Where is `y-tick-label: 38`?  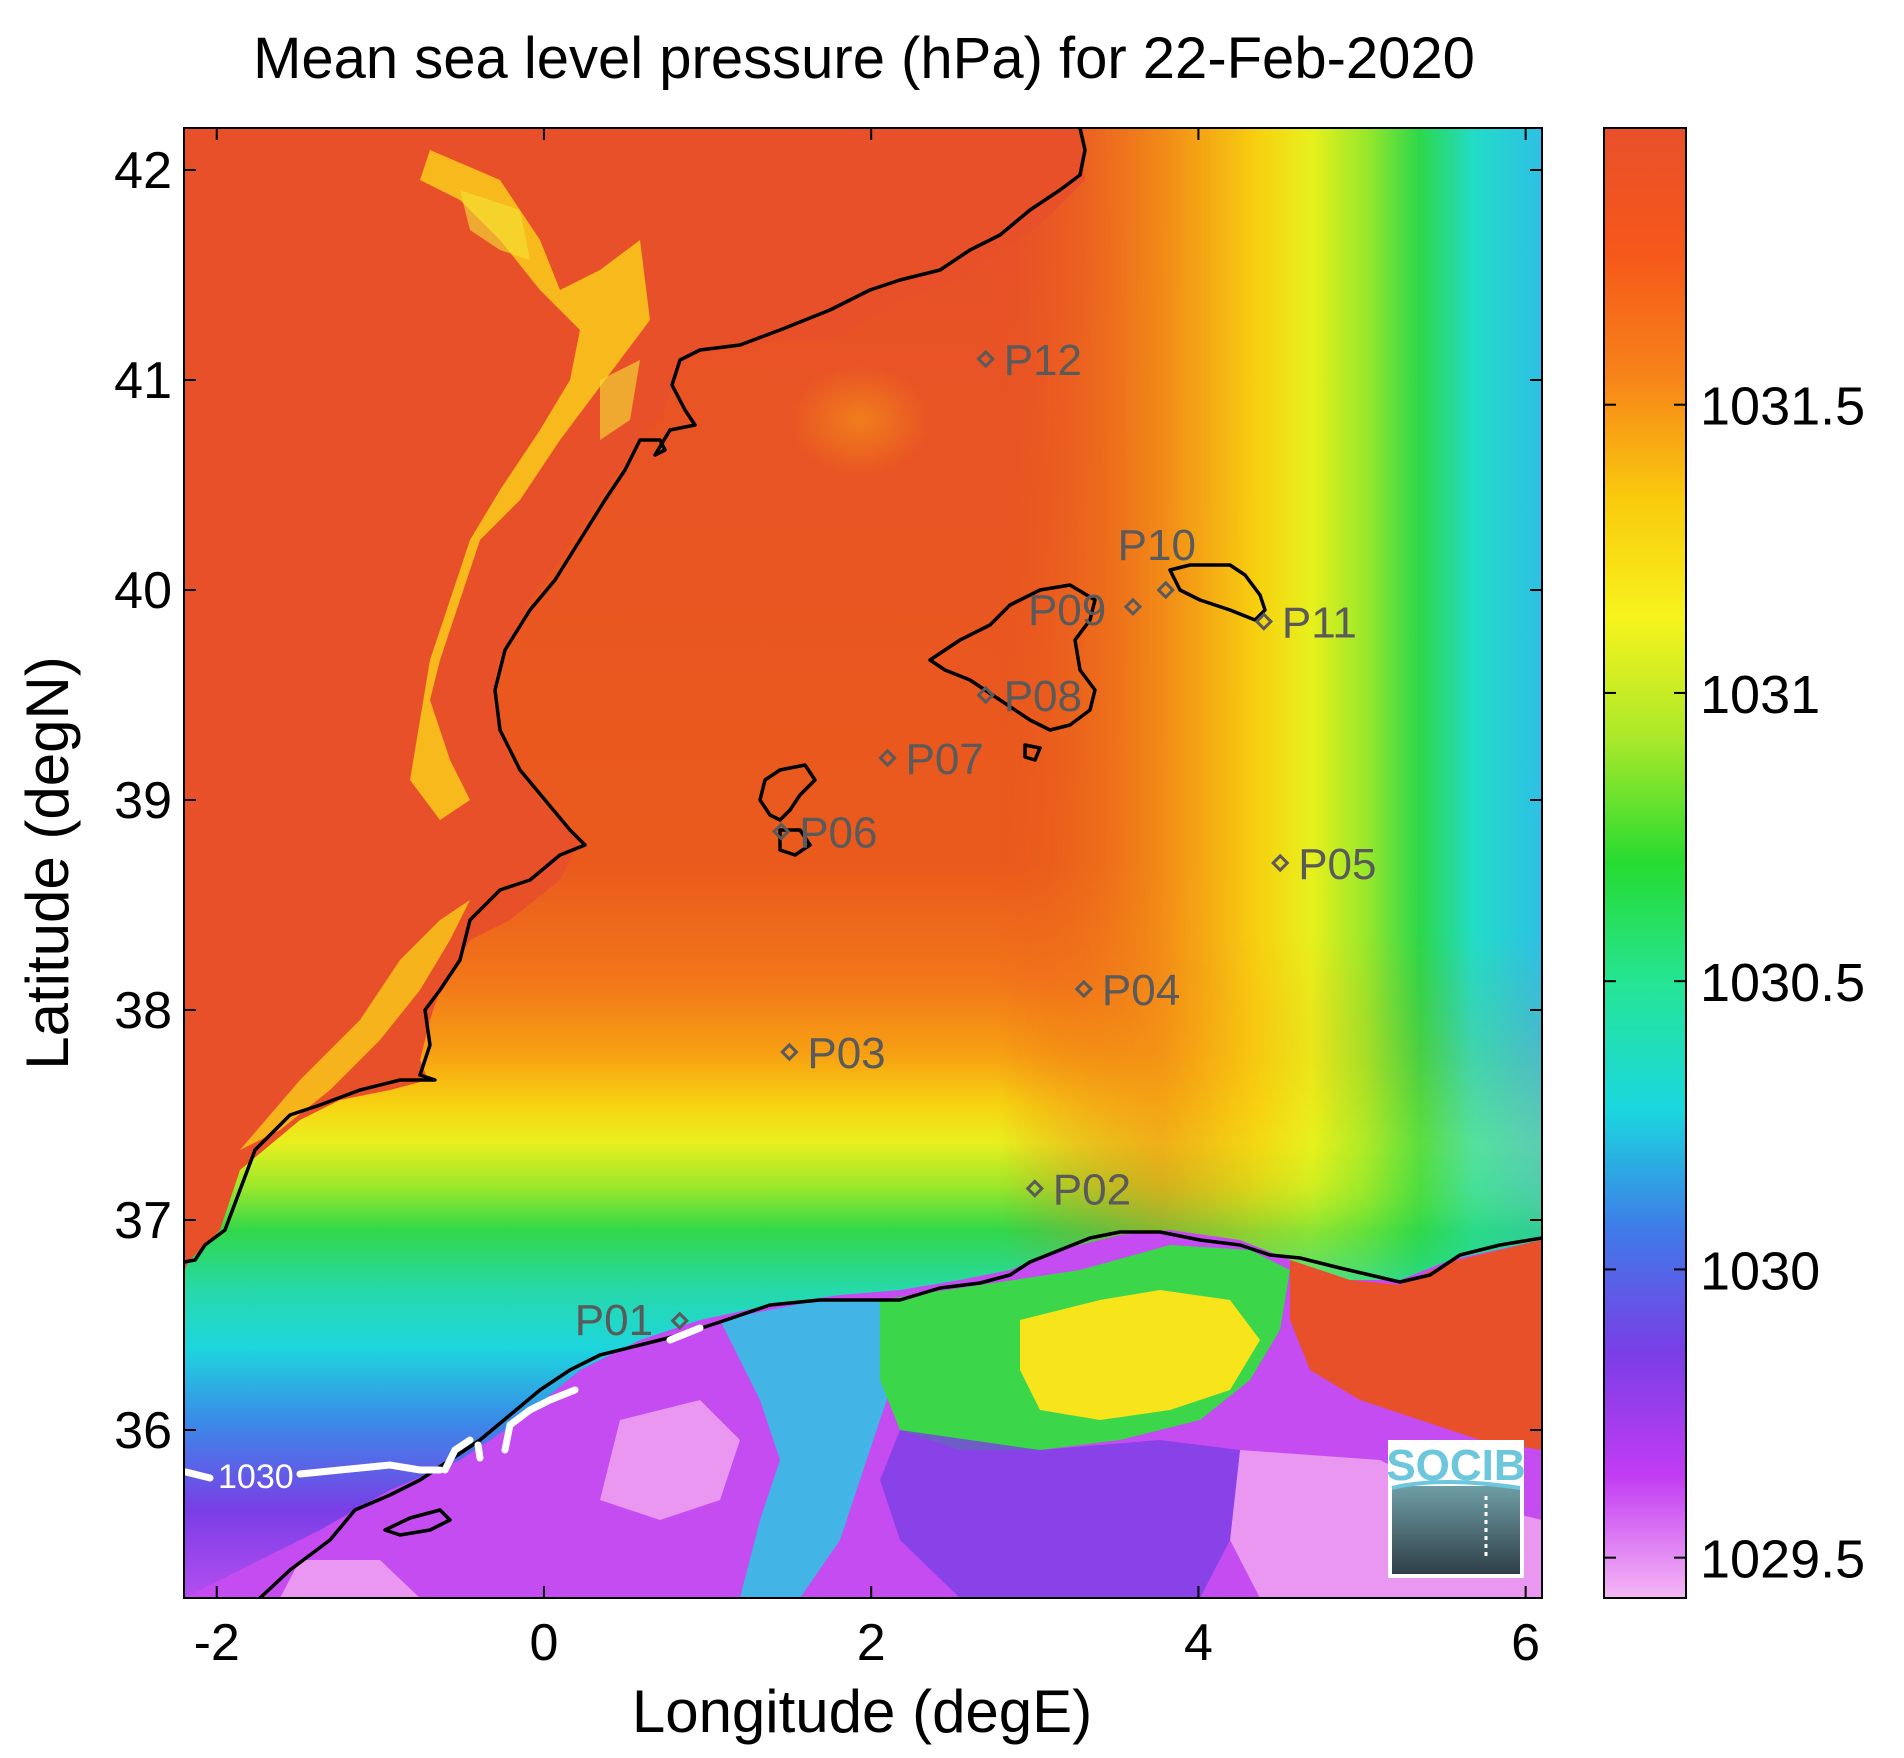
y-tick-label: 38 is located at coordinates (143, 1011).